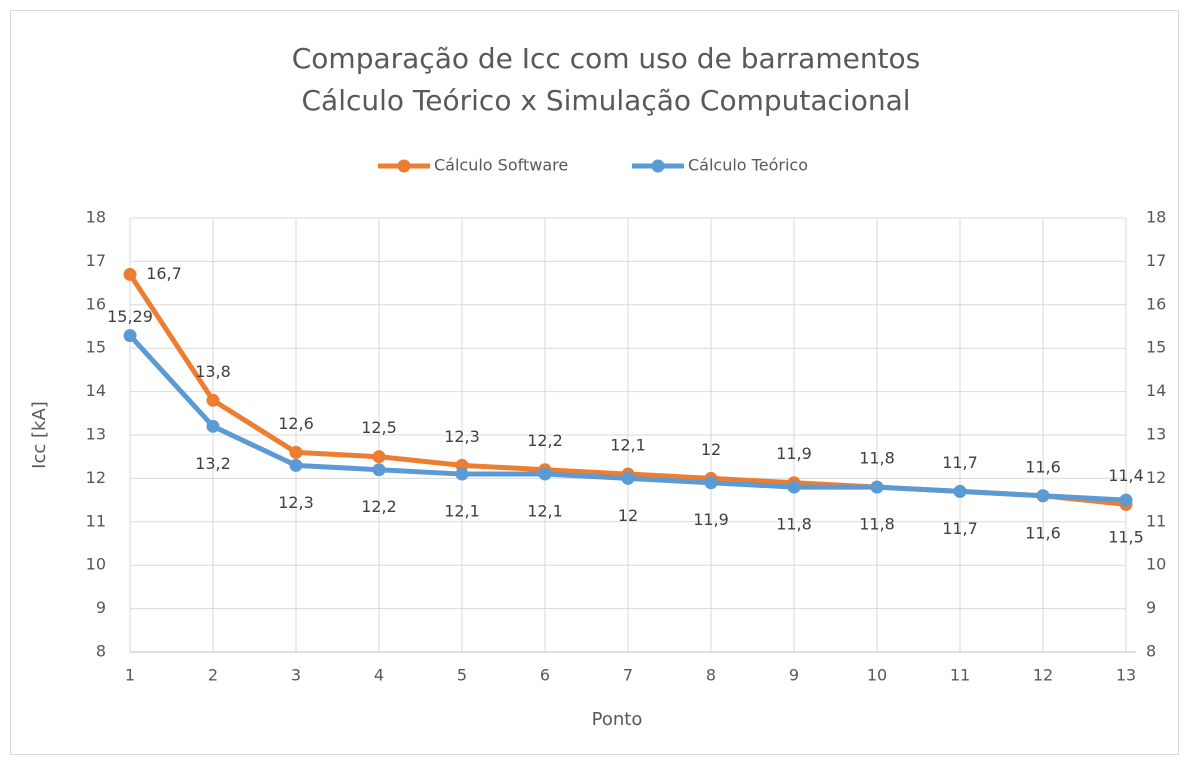 The height and width of the screenshot is (765, 1189). What do you see at coordinates (1156, 477) in the screenshot?
I see `y2-tick-label: 12` at bounding box center [1156, 477].